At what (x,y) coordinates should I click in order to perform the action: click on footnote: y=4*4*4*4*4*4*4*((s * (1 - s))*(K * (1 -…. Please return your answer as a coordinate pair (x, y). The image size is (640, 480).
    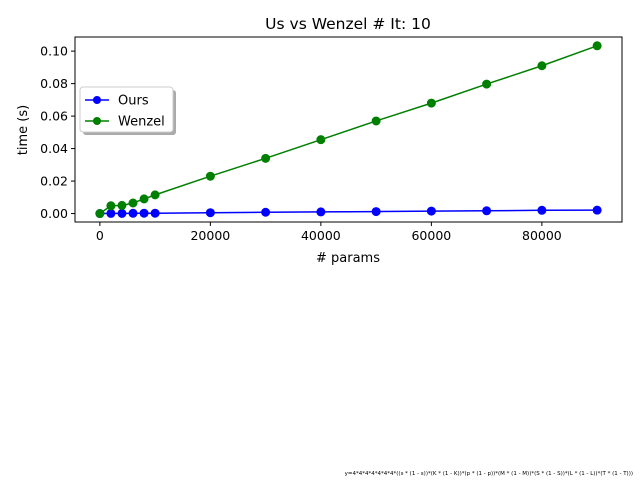
    Looking at the image, I should click on (489, 474).